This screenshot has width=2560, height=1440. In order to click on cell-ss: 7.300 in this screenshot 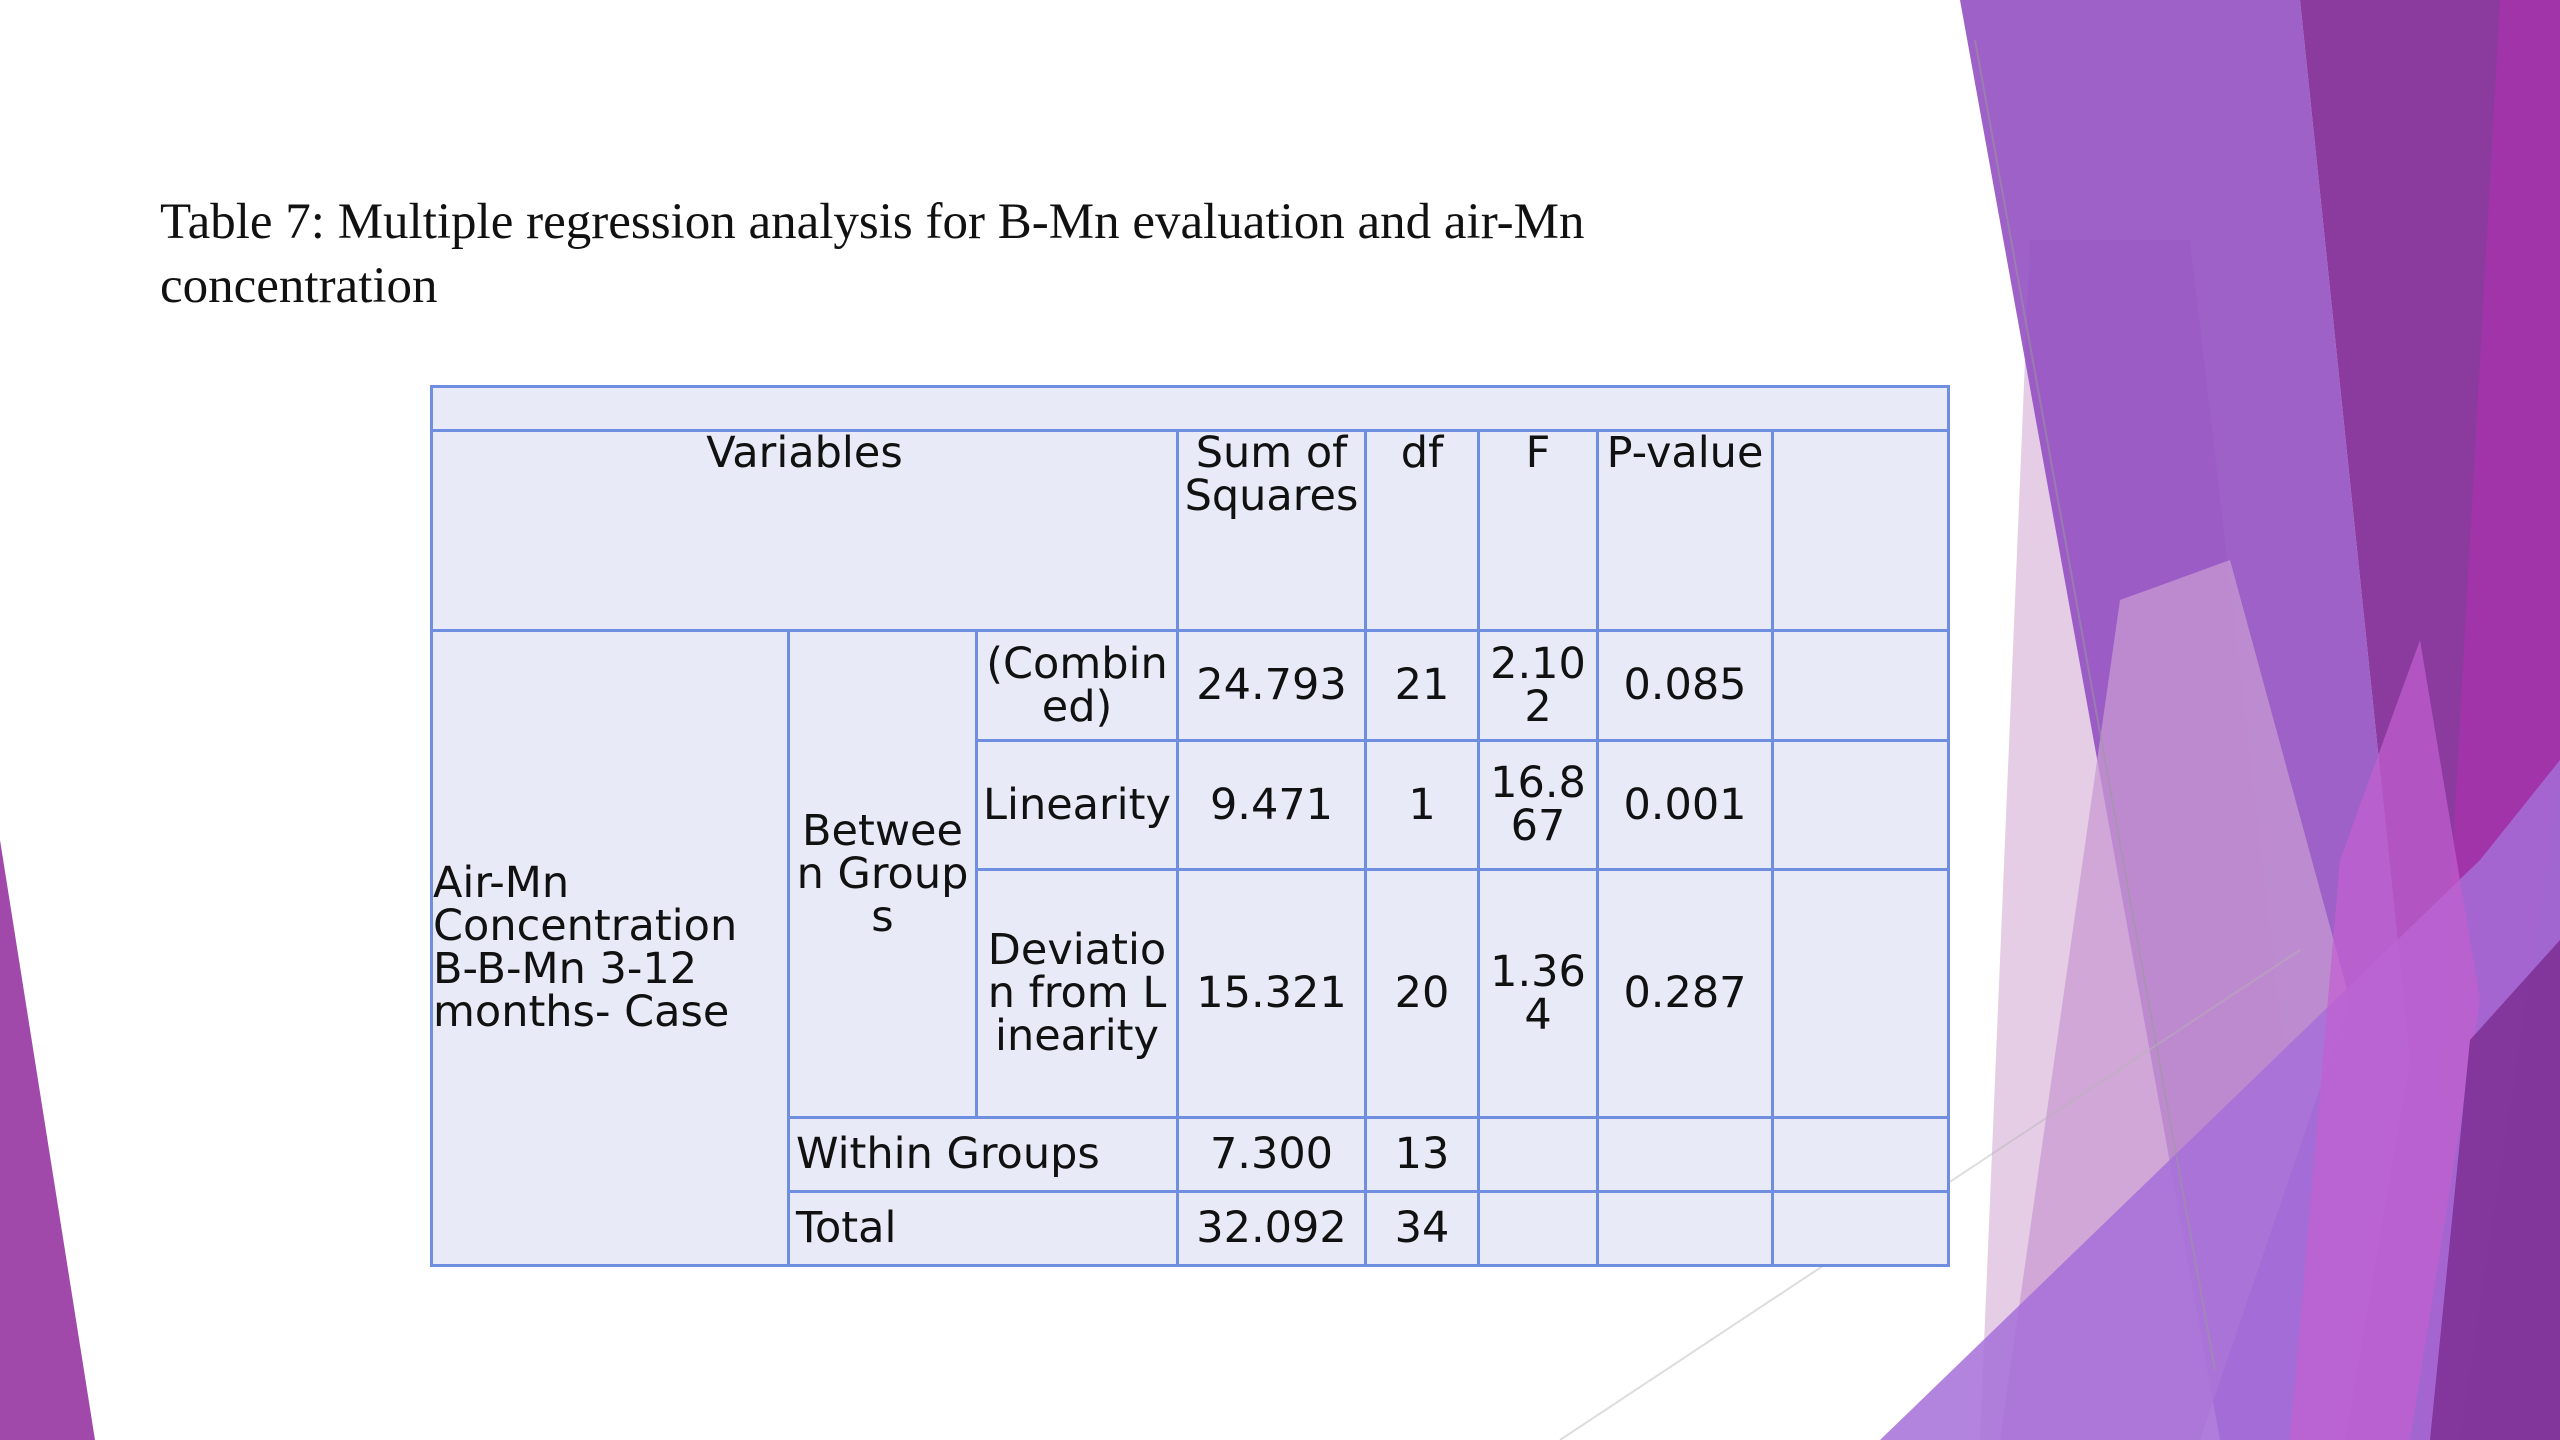, I will do `click(1271, 1154)`.